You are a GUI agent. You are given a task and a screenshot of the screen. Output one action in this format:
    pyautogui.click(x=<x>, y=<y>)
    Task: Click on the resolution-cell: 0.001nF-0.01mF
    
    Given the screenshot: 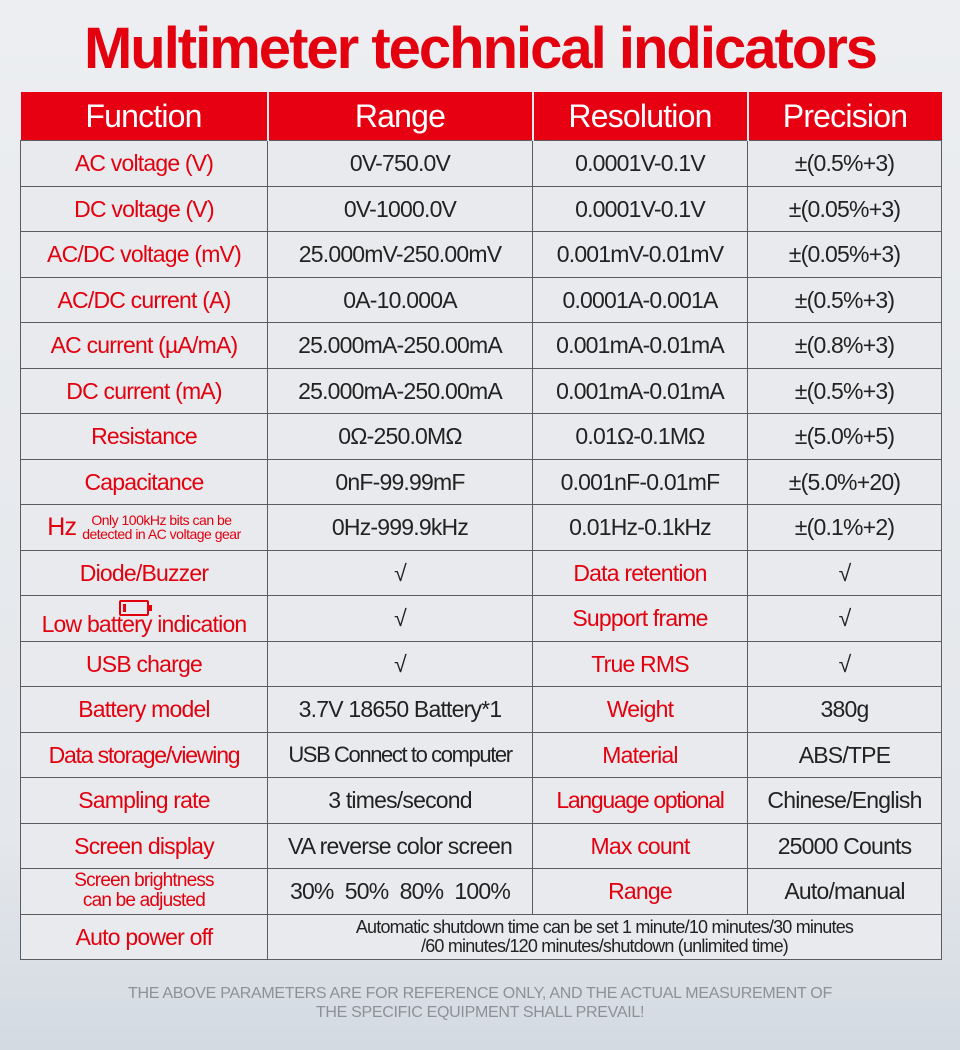 What is the action you would take?
    pyautogui.click(x=640, y=481)
    